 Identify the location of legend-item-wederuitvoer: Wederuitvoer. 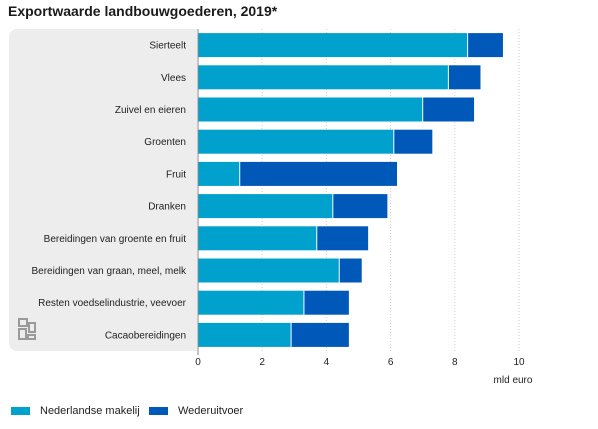
(196, 411).